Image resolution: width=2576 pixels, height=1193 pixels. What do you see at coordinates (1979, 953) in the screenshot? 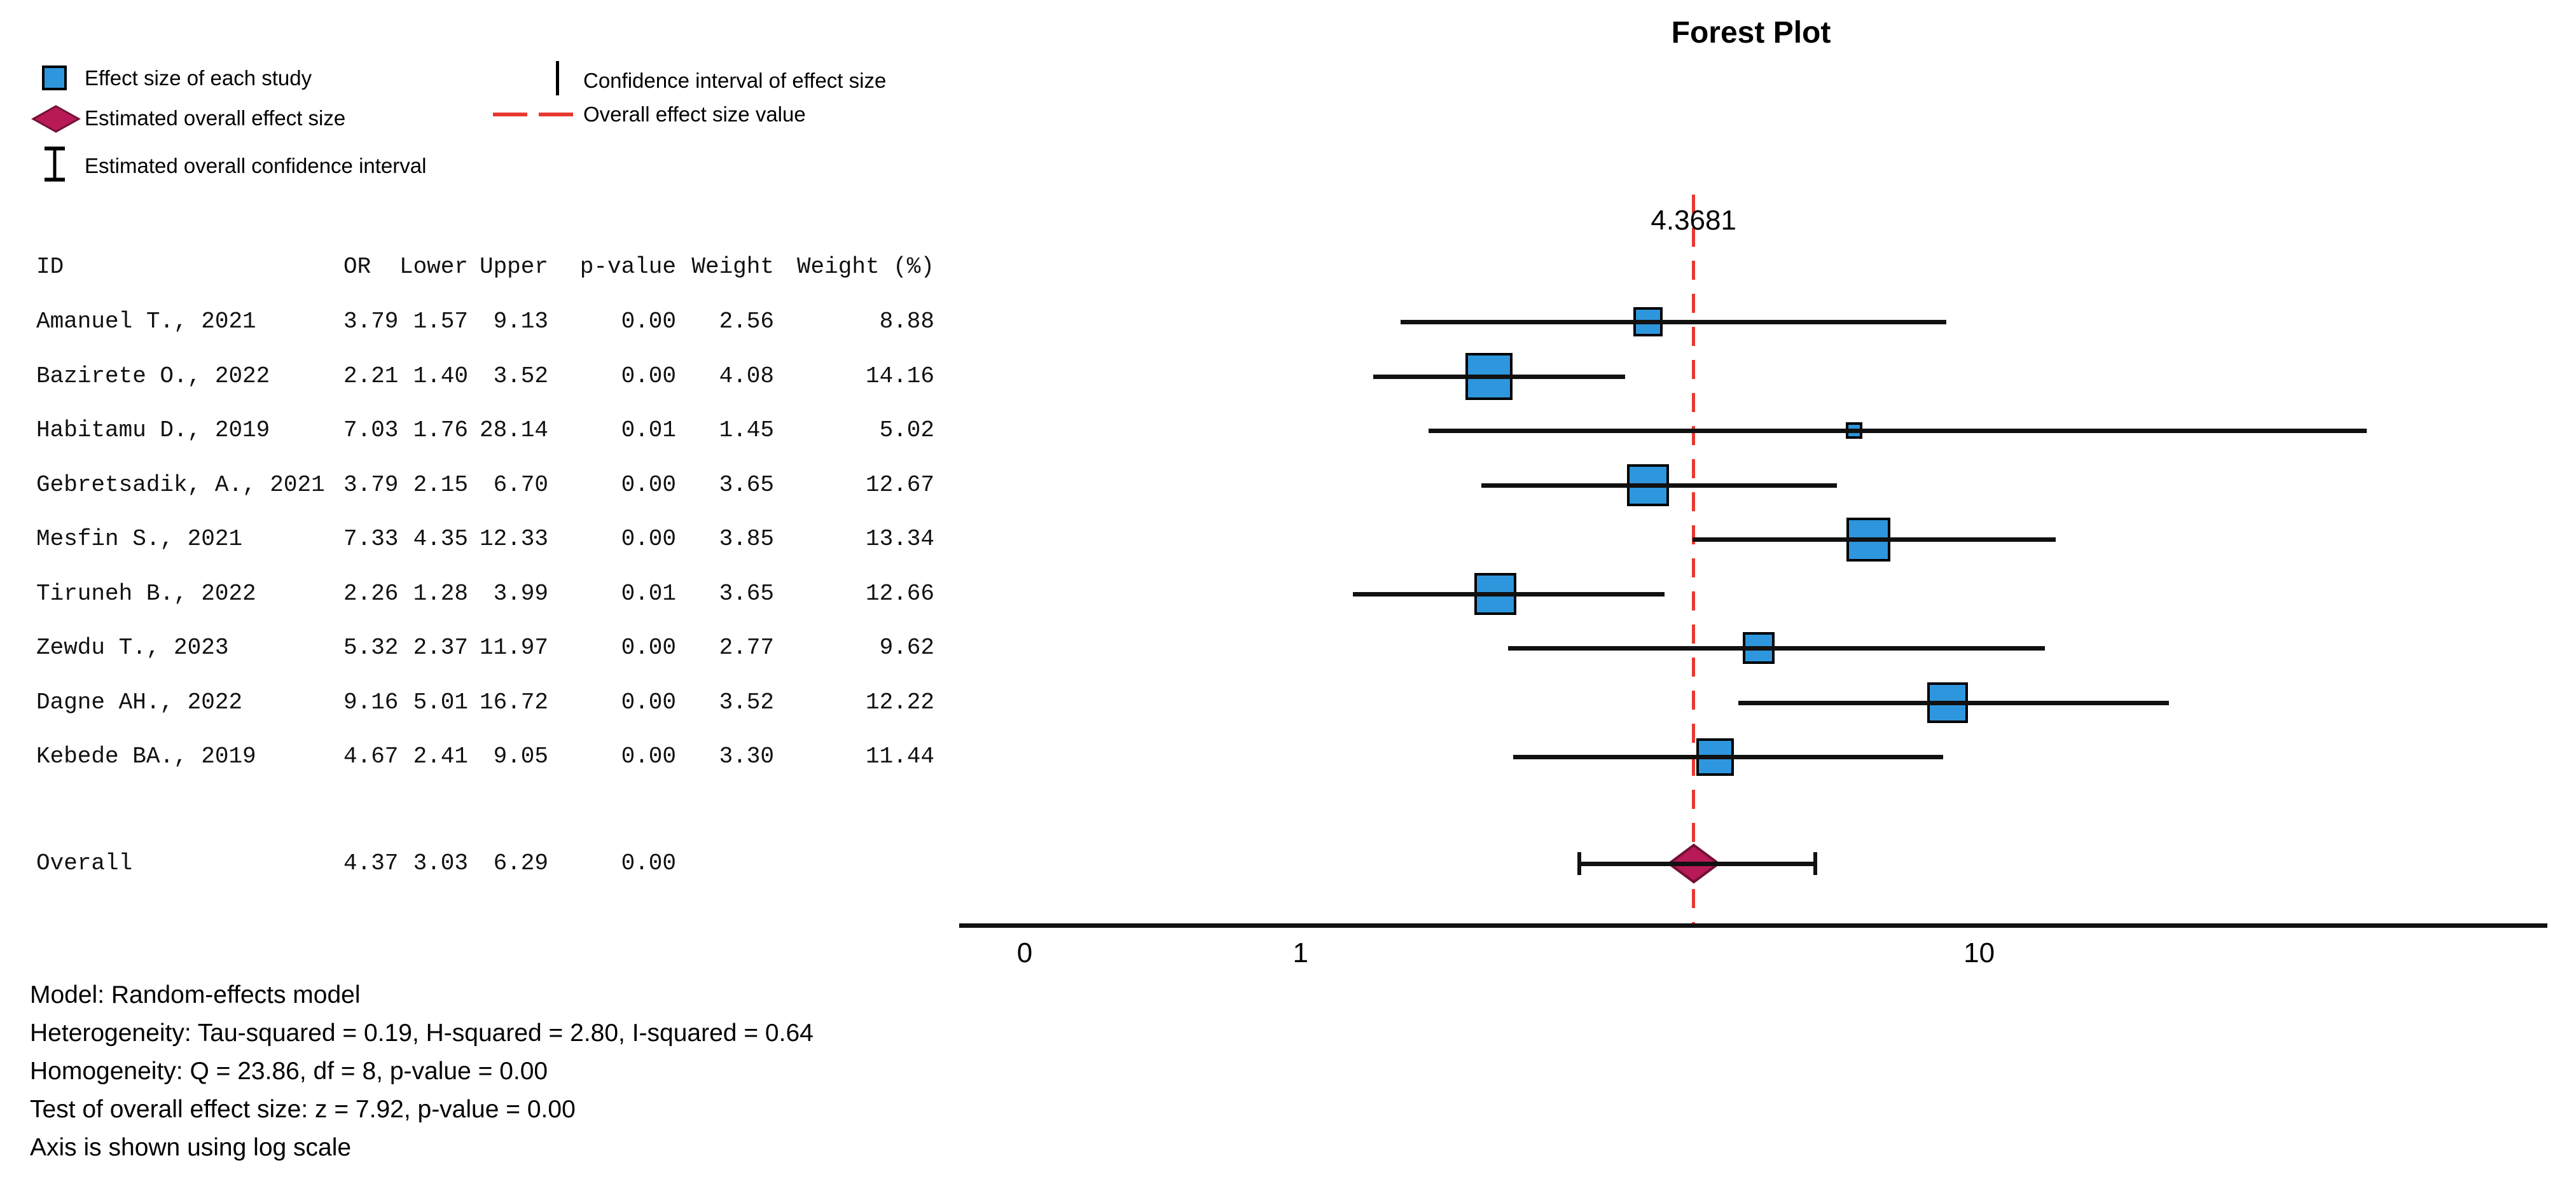
I see `axis-tick-label: 10` at bounding box center [1979, 953].